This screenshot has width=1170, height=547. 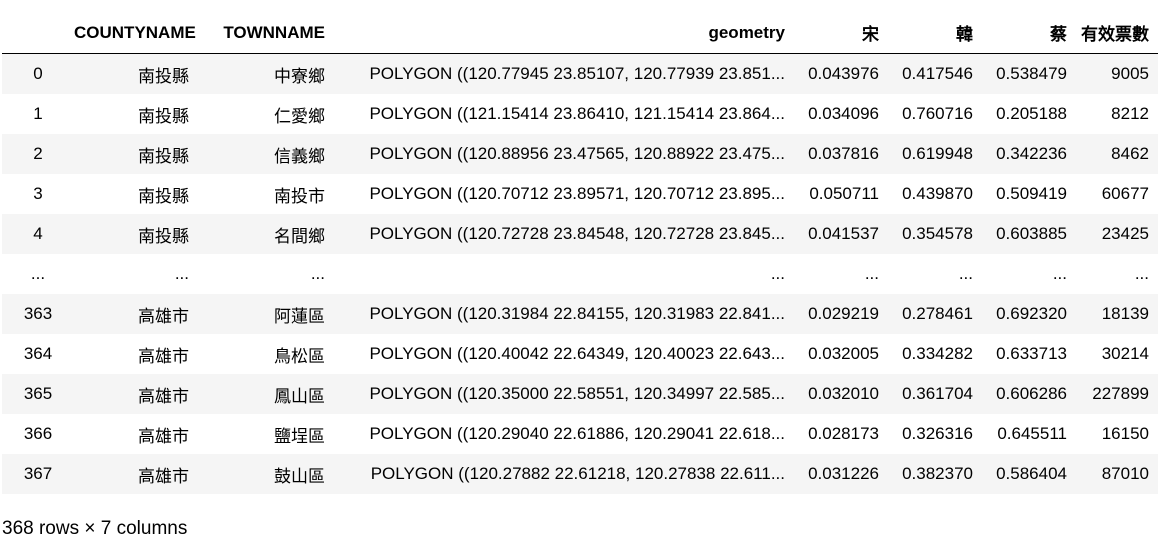 I want to click on tsai-cell: 0.692320, so click(x=1029, y=314).